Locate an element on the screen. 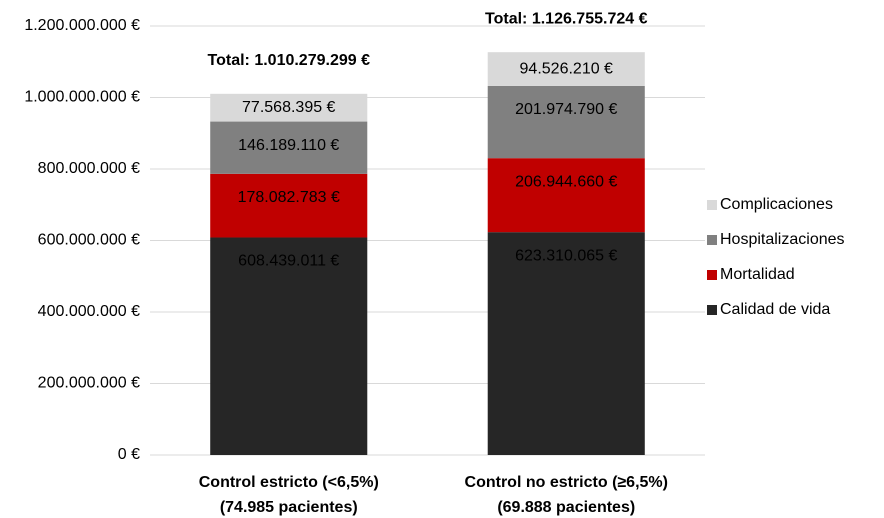  y-tick-label: 600.000.000 € is located at coordinates (89, 240).